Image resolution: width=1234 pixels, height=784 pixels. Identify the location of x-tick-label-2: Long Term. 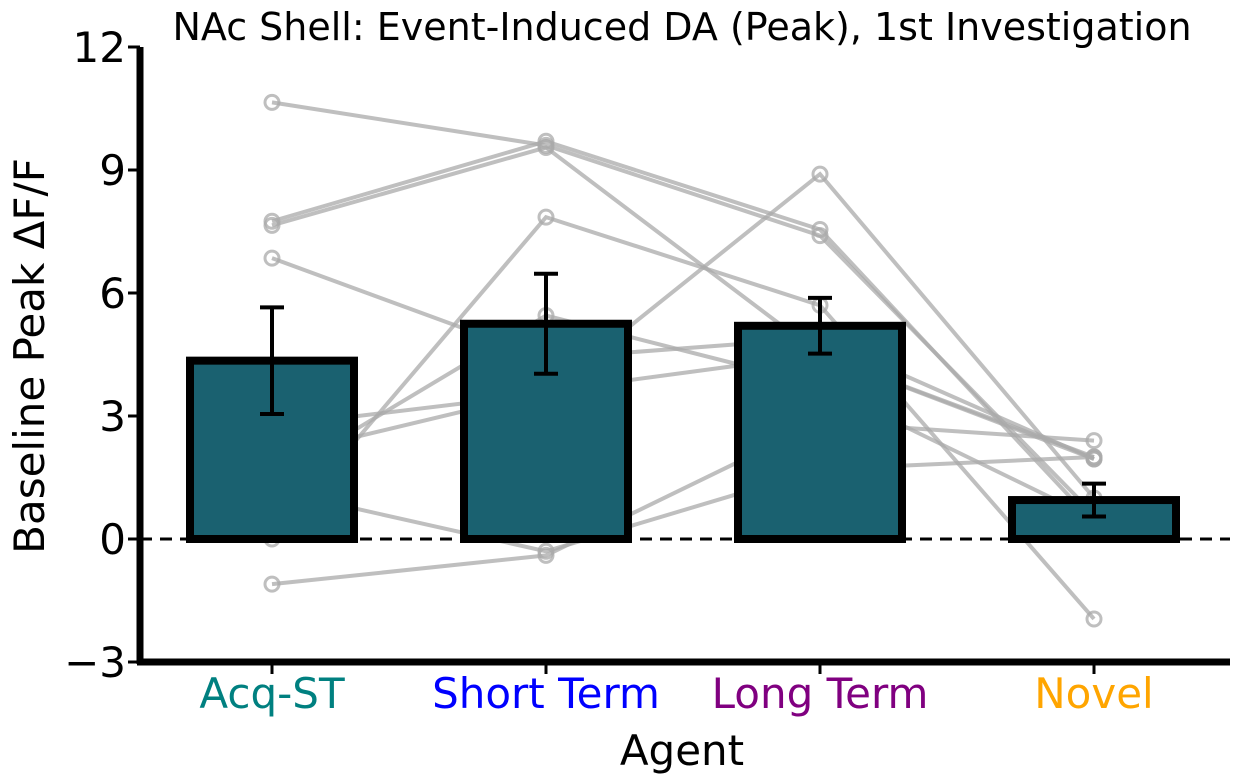
(820, 693).